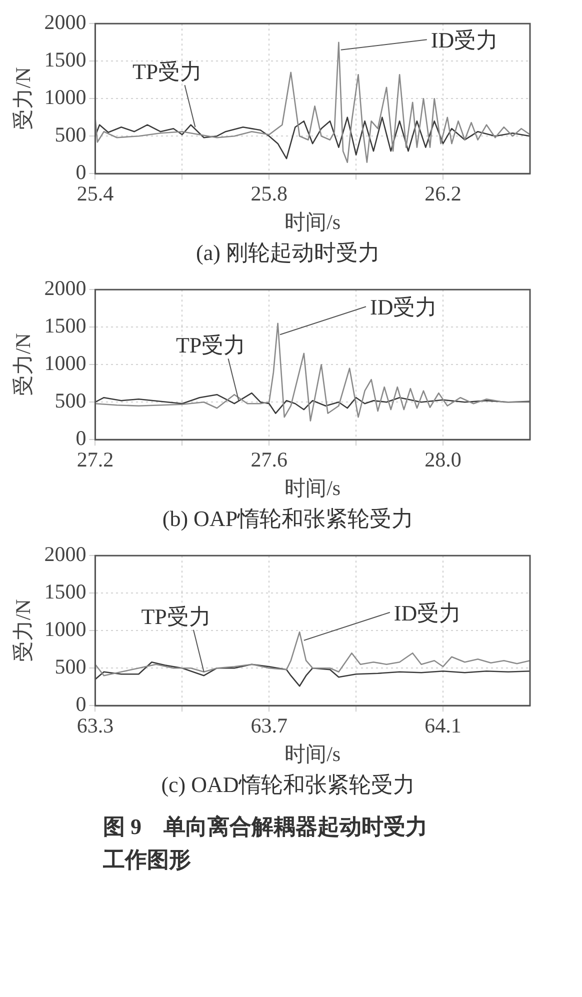 The height and width of the screenshot is (997, 582). What do you see at coordinates (269, 460) in the screenshot?
I see `x-tick-label: 27.6` at bounding box center [269, 460].